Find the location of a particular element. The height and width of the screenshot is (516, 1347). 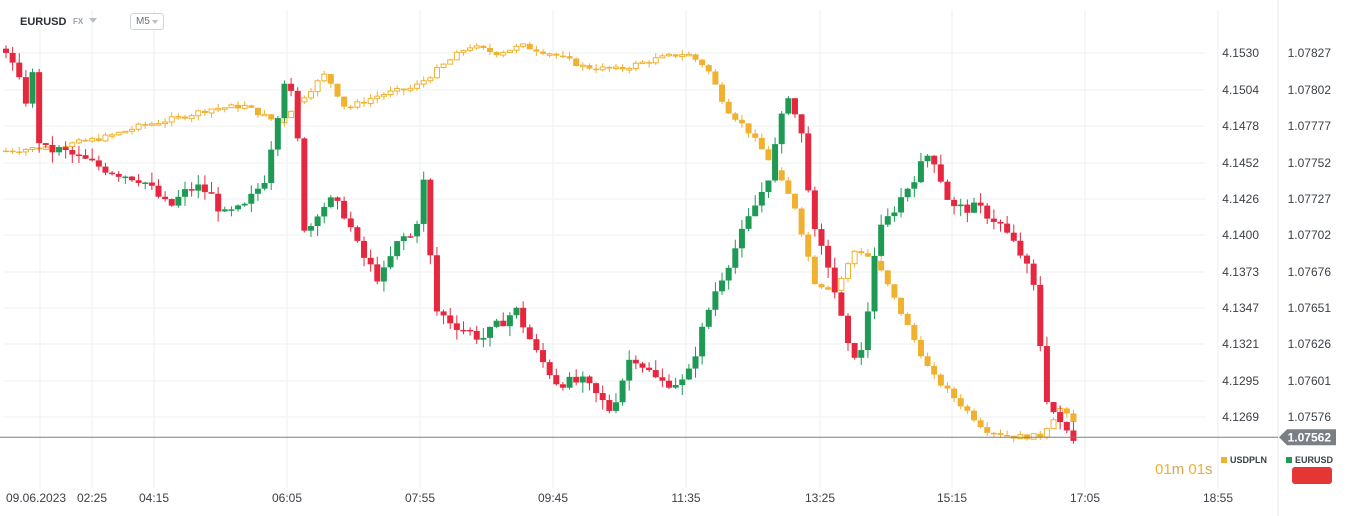

y-right-tick-label: 1.07777 is located at coordinates (1310, 126).